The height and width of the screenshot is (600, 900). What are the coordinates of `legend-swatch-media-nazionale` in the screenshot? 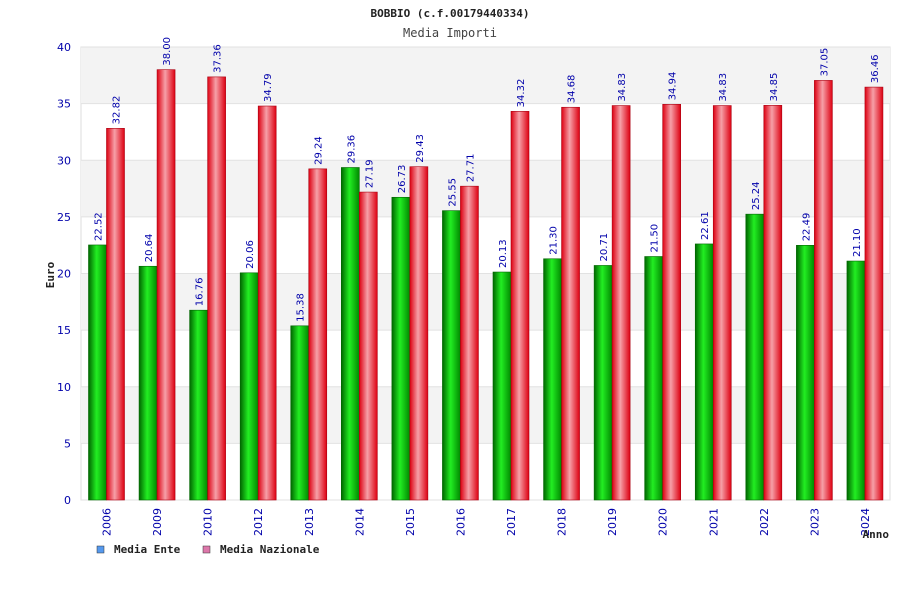 It's located at (206, 549).